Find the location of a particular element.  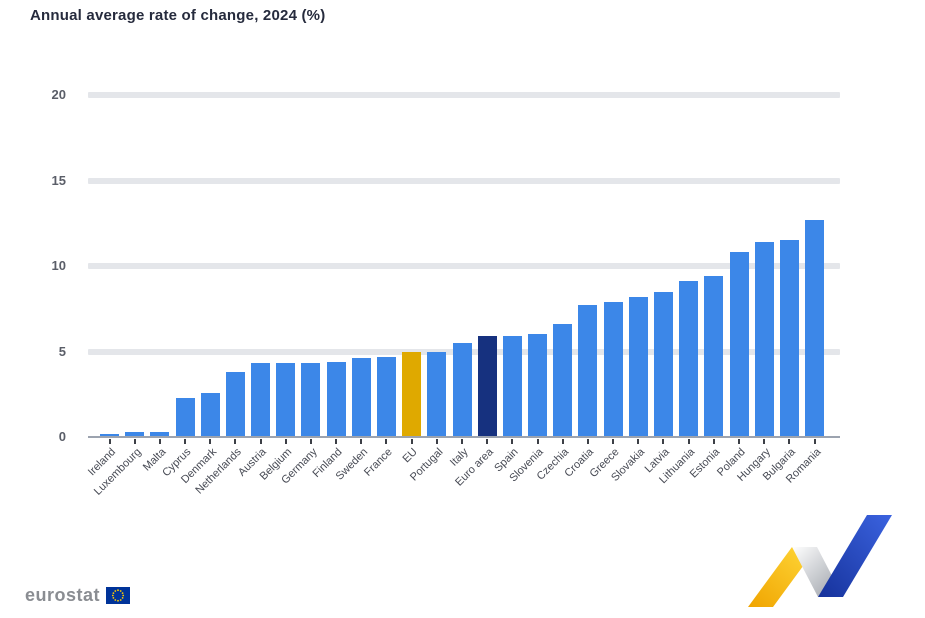

chart-title: Annual average rate of change, 2024 (%) is located at coordinates (178, 15).